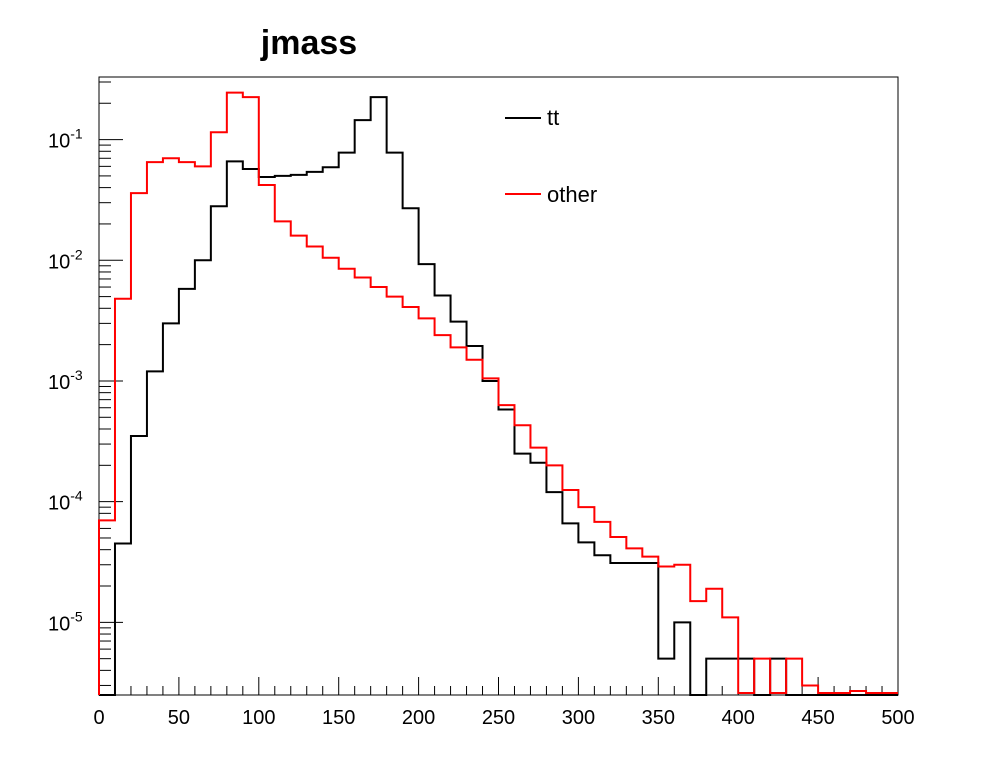 The width and height of the screenshot is (998, 774). What do you see at coordinates (65, 380) in the screenshot?
I see `y-tick-label: 10⁻³` at bounding box center [65, 380].